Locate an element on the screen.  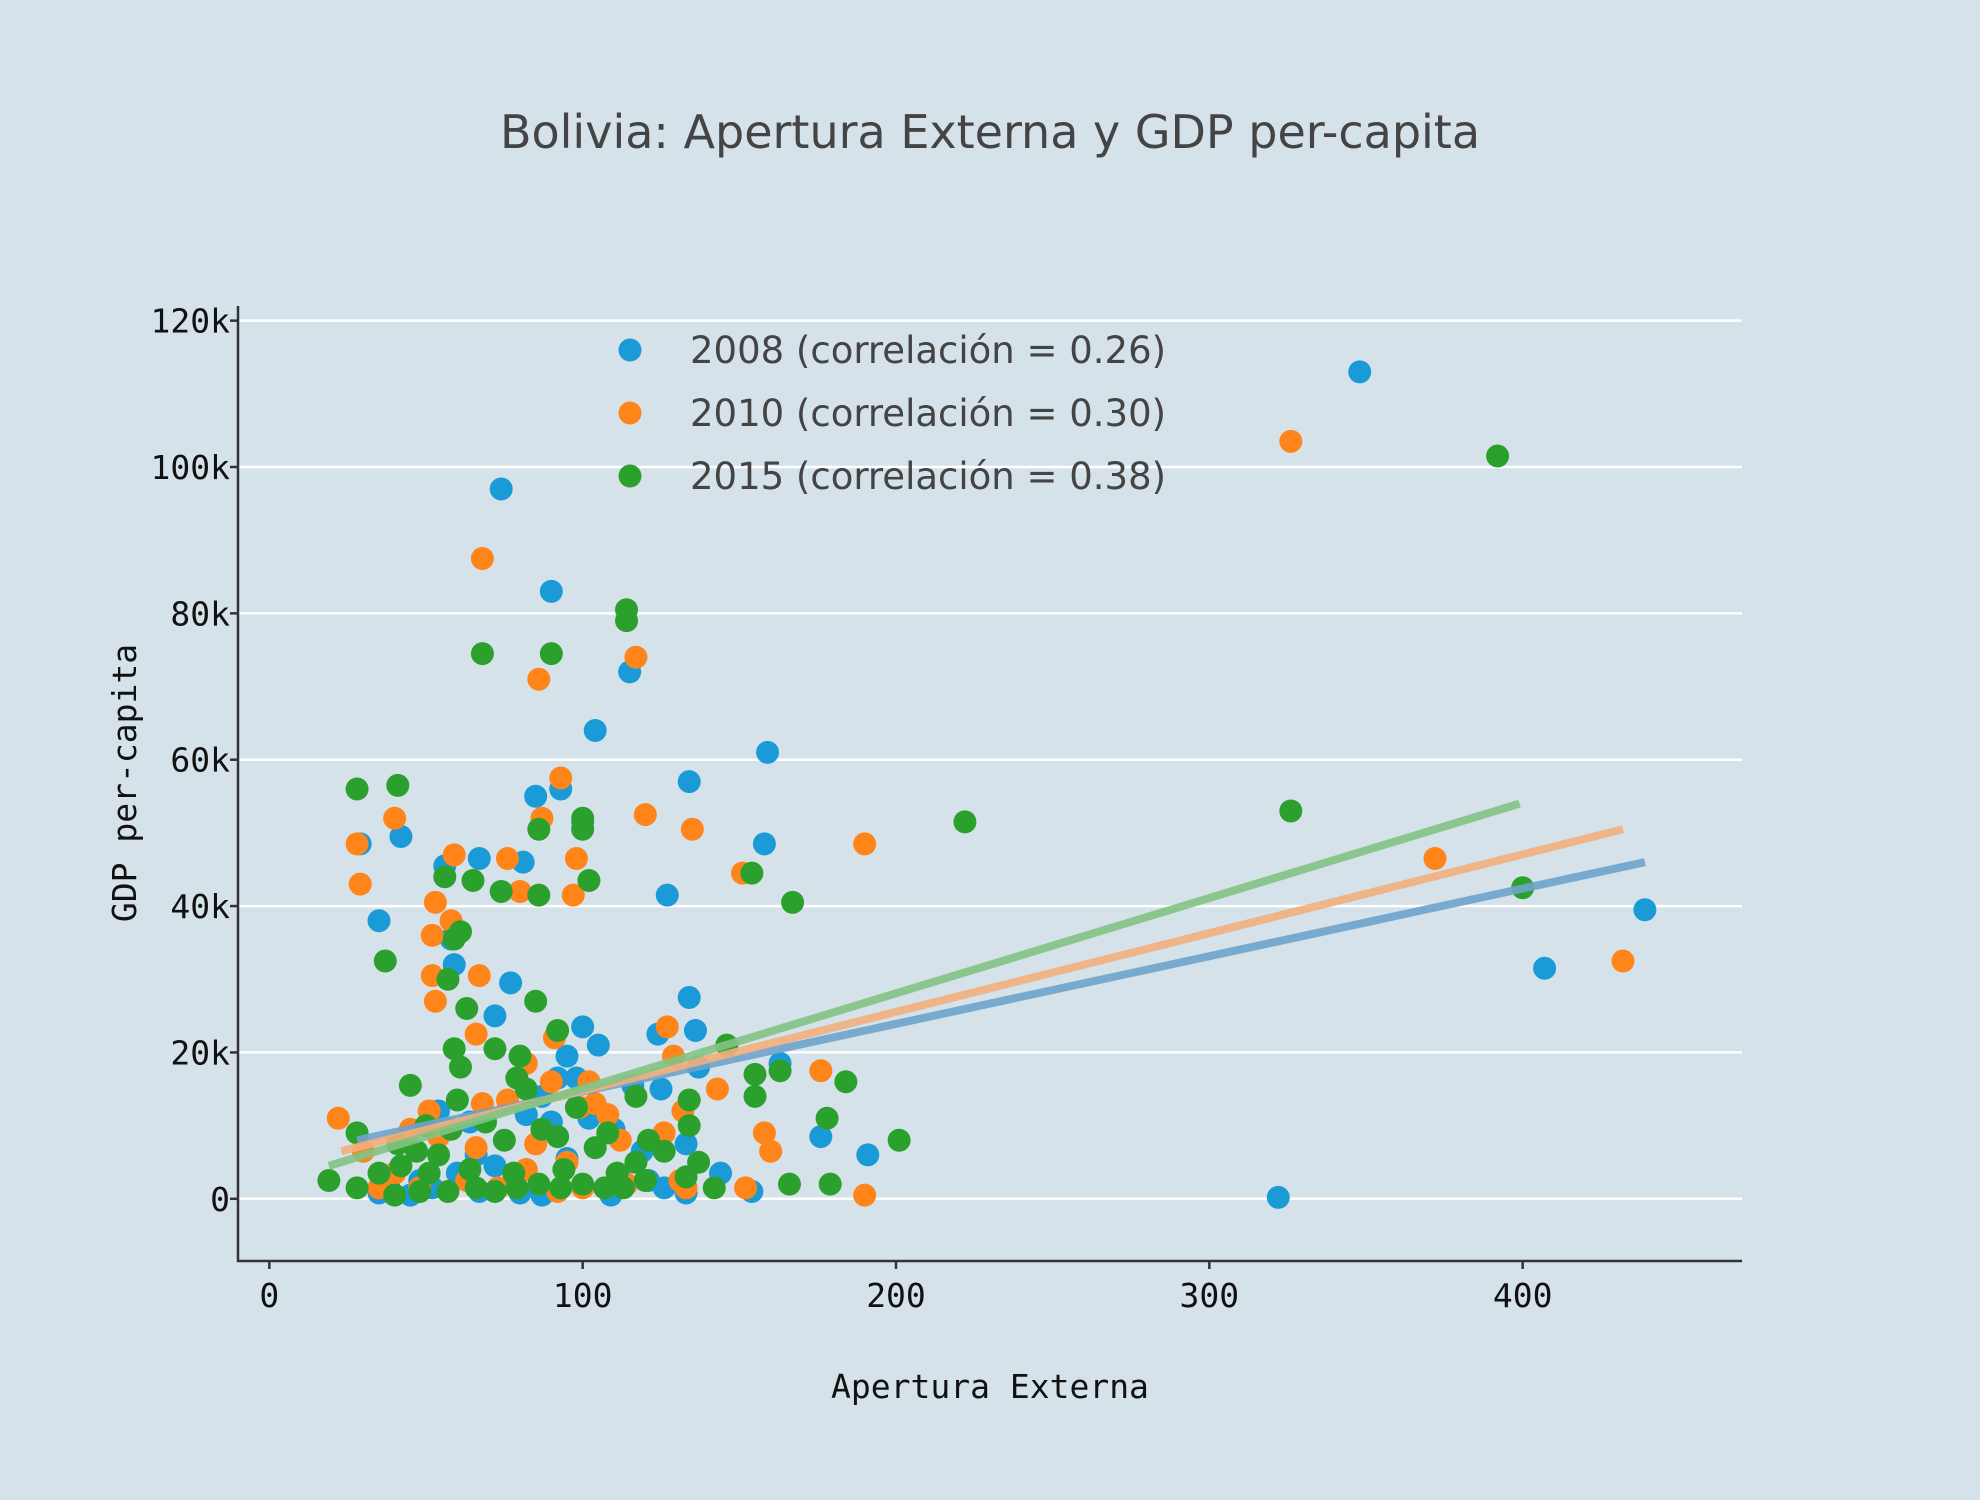
legend-item: 2008 (correlación = 0.26) is located at coordinates (892, 350).